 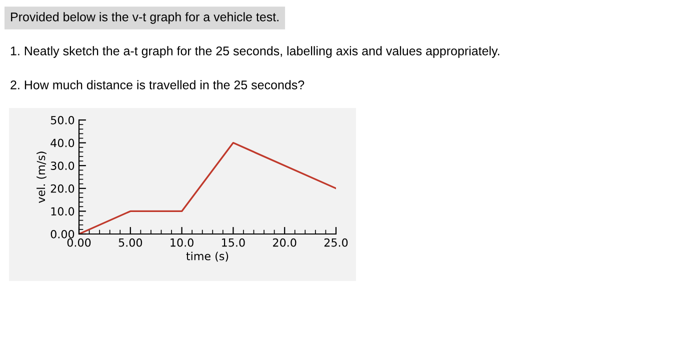 What do you see at coordinates (41, 177) in the screenshot?
I see `y-axis-title: vel. (m/s)` at bounding box center [41, 177].